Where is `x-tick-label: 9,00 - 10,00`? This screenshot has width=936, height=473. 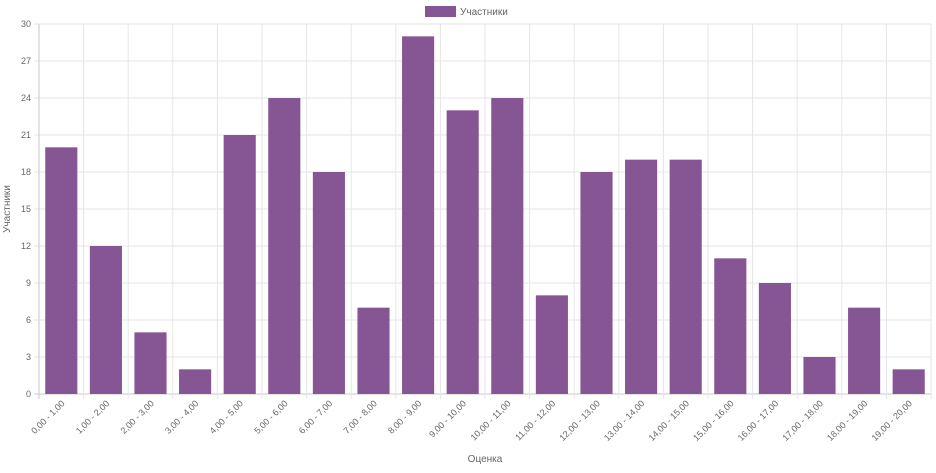
x-tick-label: 9,00 - 10,00 is located at coordinates (447, 418).